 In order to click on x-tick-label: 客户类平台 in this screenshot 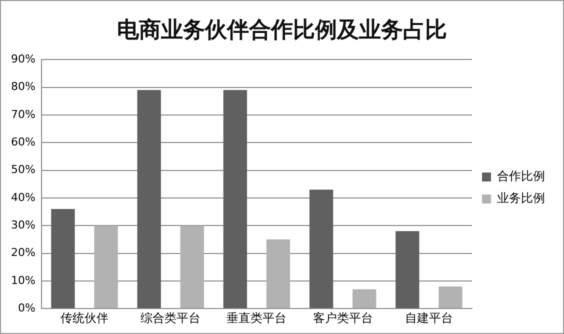, I will do `click(342, 317)`.